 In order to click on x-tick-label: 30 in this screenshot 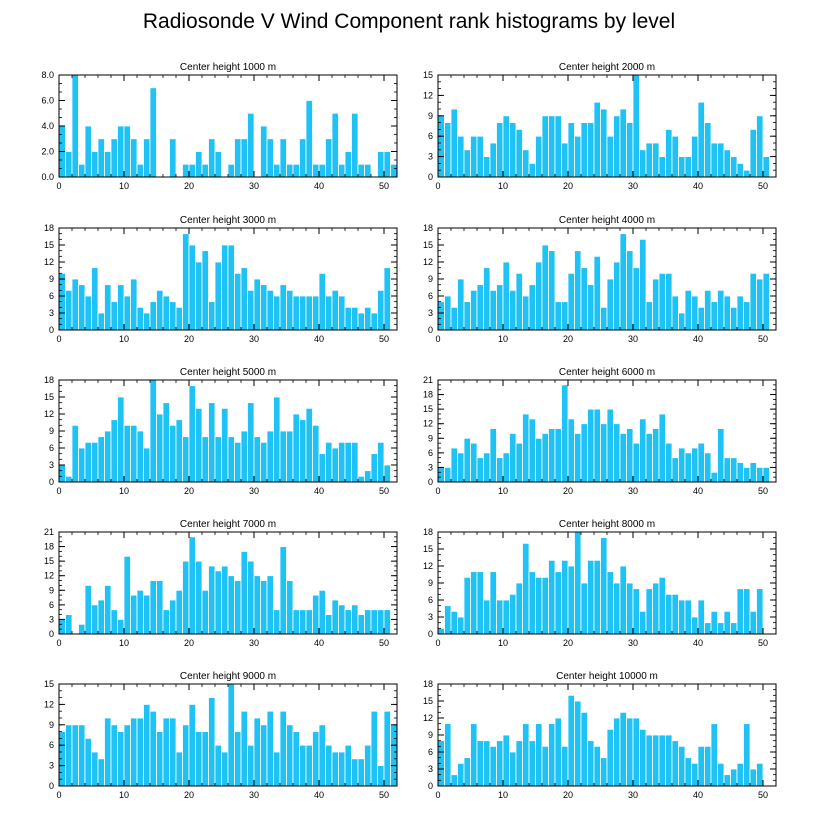, I will do `click(633, 491)`.